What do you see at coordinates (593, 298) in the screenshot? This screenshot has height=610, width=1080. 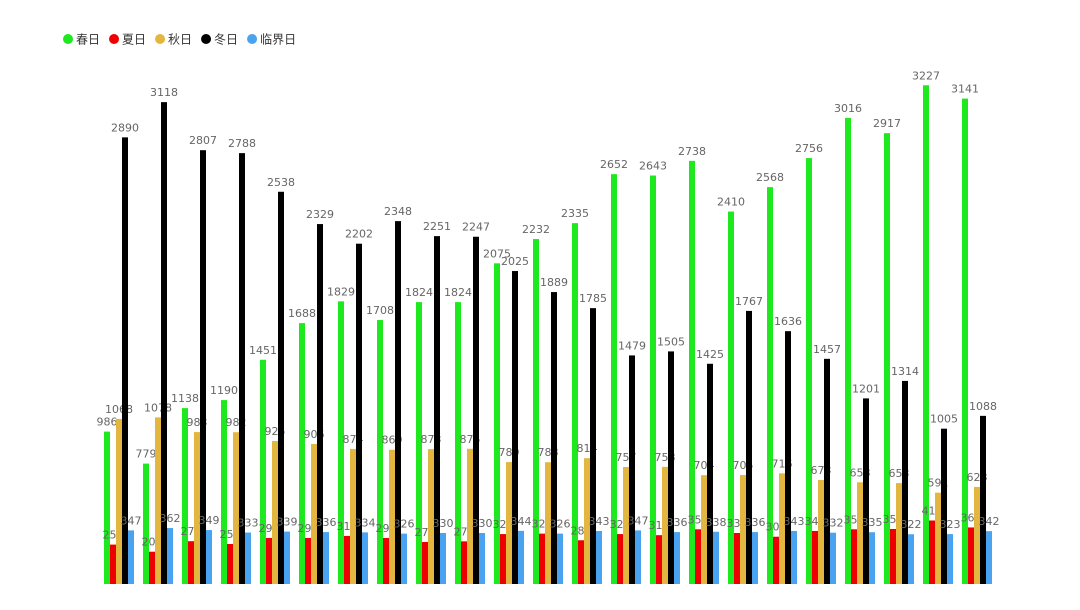 I see `data-label: 1785` at bounding box center [593, 298].